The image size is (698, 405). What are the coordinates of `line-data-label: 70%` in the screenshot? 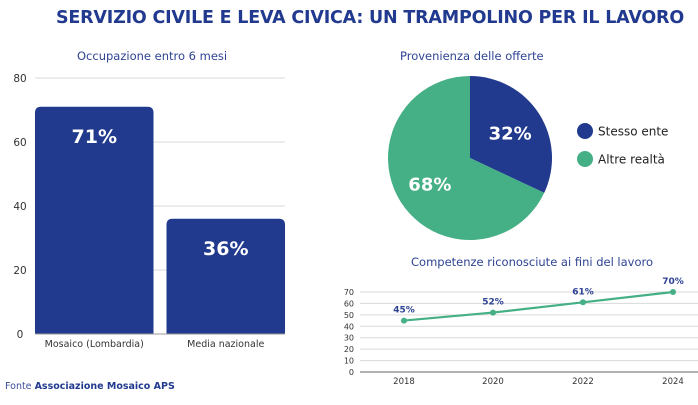 It's located at (673, 282).